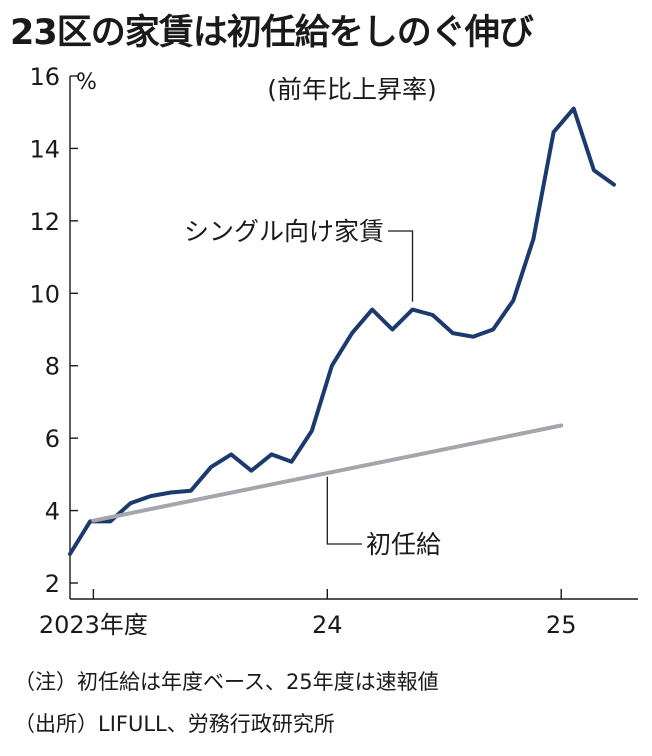  Describe the element at coordinates (174, 724) in the screenshot. I see `note-source: （出所）LIFULL、労務行政研究所` at that location.